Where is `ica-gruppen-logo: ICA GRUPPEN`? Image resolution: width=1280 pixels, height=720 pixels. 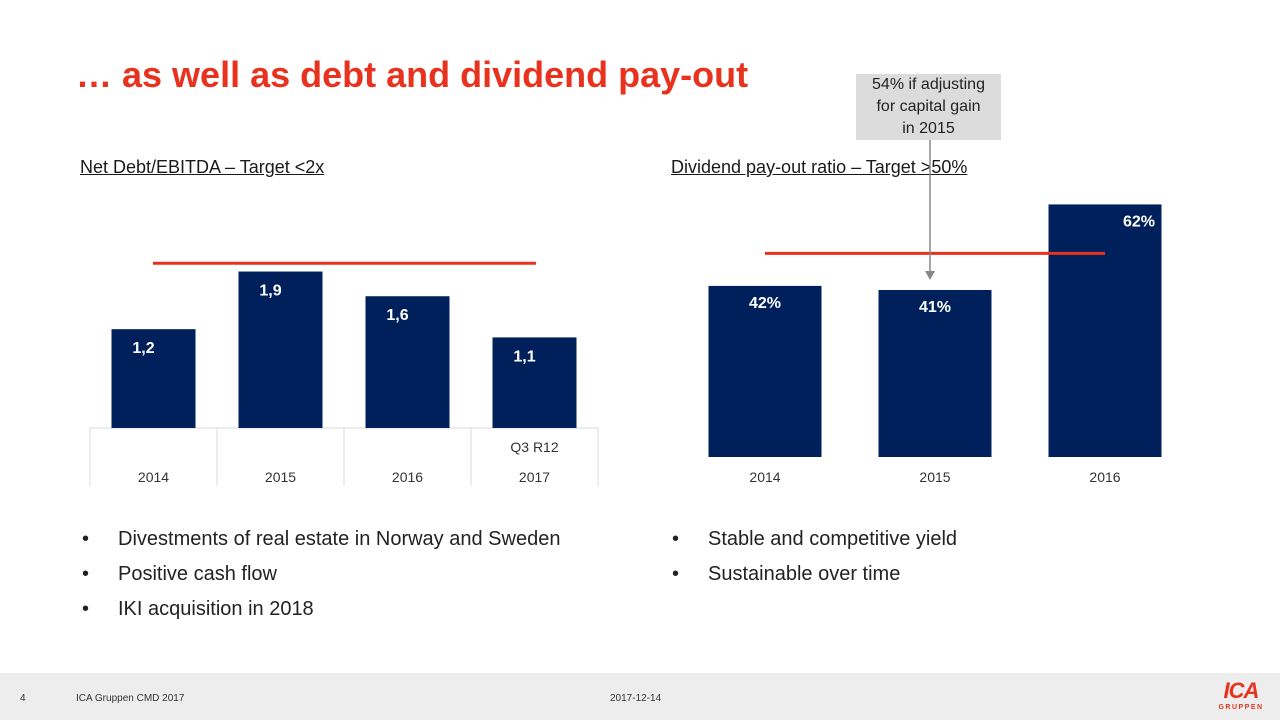
ica-gruppen-logo: ICA GRUPPEN is located at coordinates (1241, 697).